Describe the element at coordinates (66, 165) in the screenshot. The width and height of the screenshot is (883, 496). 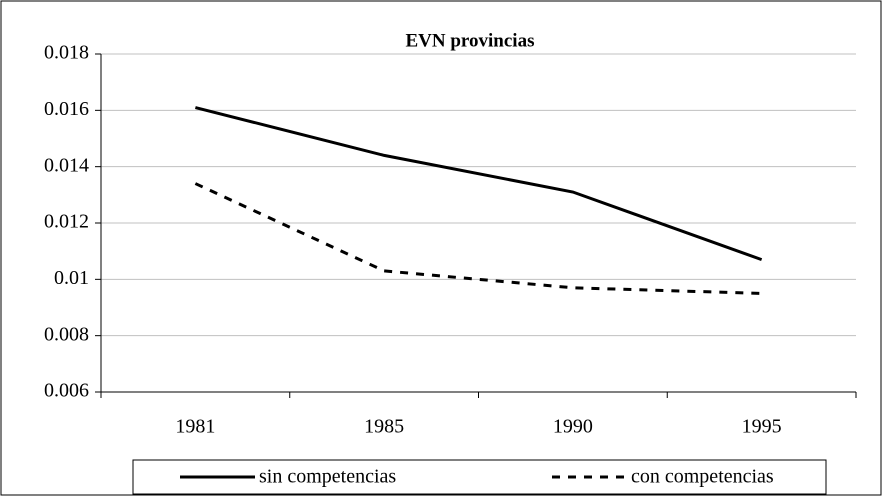
I see `y-tick-label: 0.014` at that location.